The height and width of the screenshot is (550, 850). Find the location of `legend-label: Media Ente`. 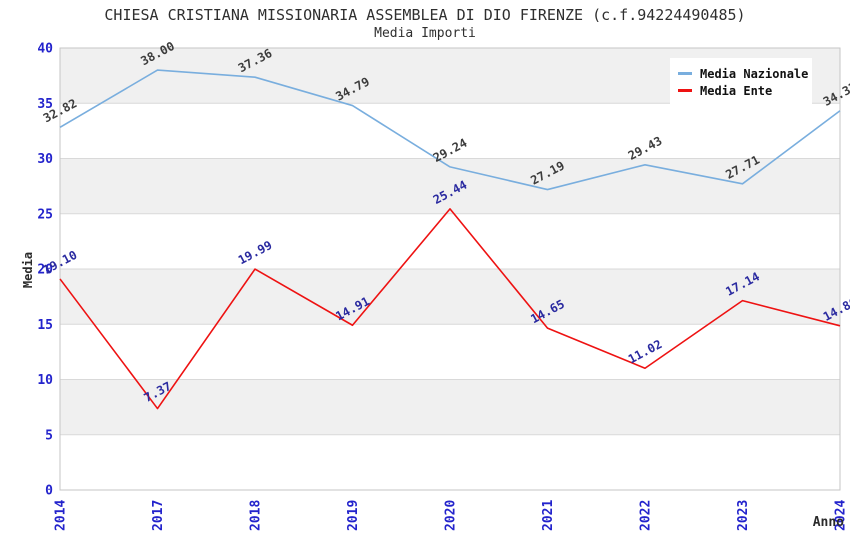

legend-label: Media Ente is located at coordinates (736, 90).